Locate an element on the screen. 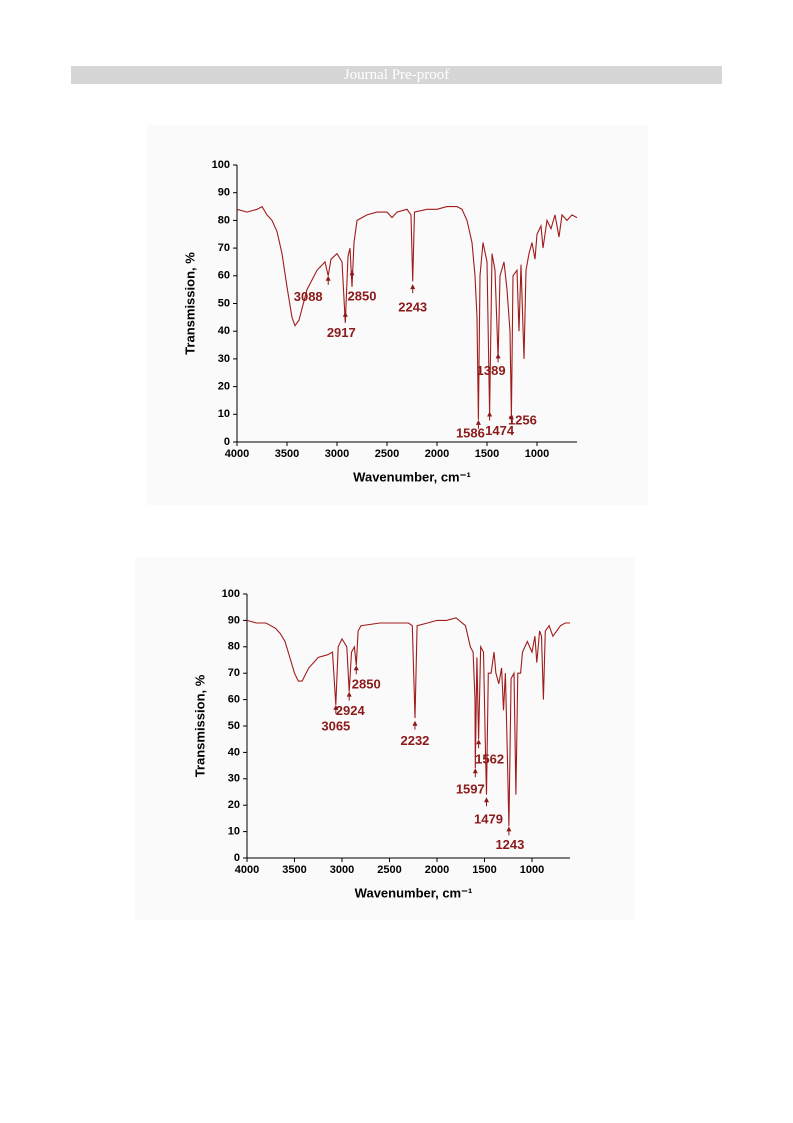 This screenshot has height=1123, width=793. peak-label: 1479 is located at coordinates (488, 819).